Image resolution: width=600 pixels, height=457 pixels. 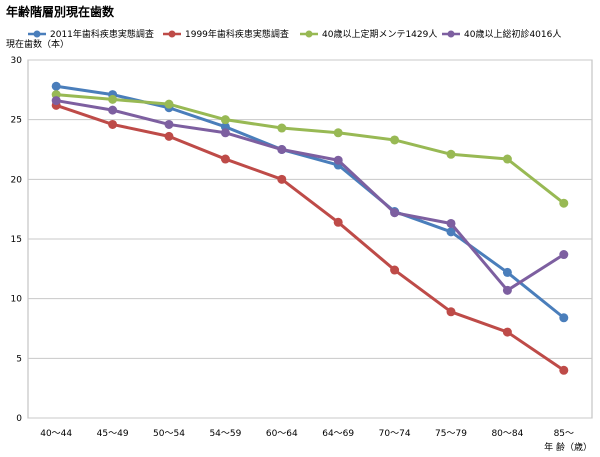 I want to click on x-tick-label: 50～54, so click(x=169, y=434).